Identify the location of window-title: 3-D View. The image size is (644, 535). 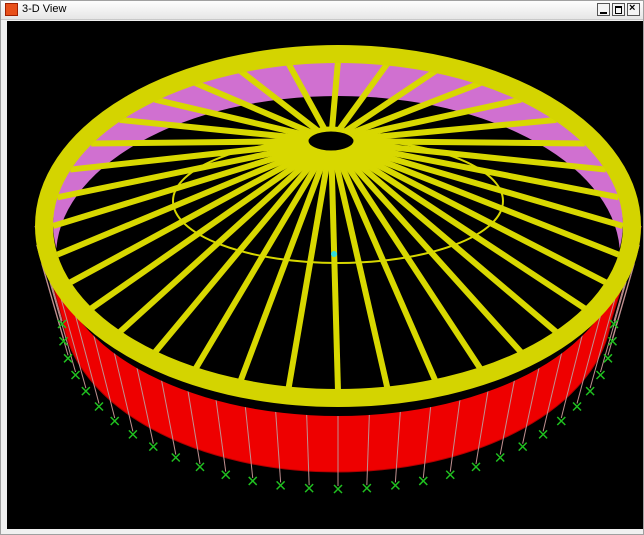
(44, 9).